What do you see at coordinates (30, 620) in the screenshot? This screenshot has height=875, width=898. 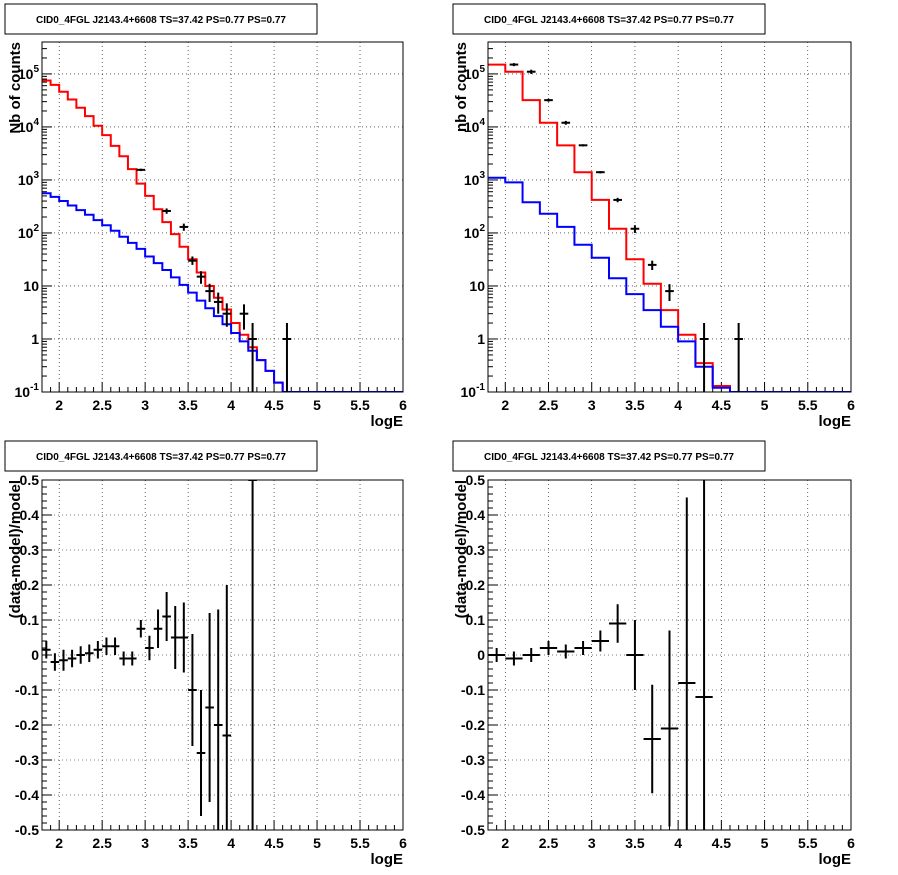 I see `y-tick-label: 0.1` at bounding box center [30, 620].